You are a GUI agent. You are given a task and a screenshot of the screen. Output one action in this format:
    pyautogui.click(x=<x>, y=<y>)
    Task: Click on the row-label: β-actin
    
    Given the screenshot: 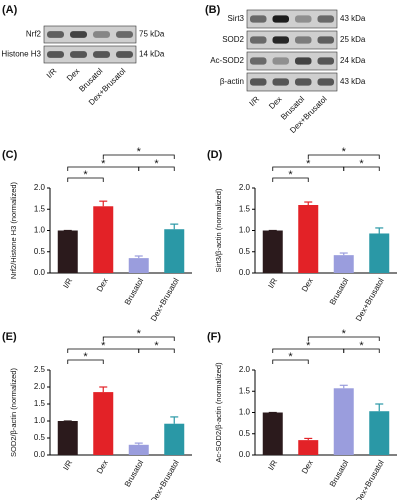 What is the action you would take?
    pyautogui.click(x=232, y=81)
    